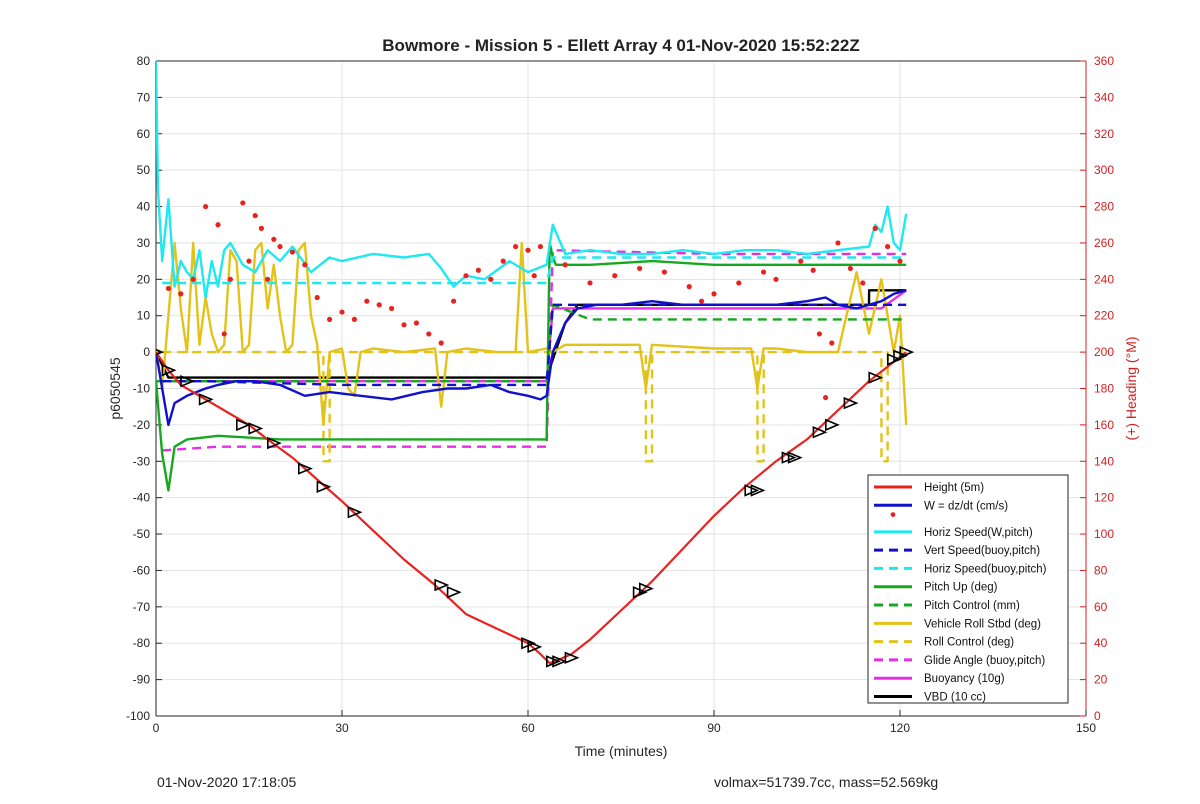  I want to click on y2-tick-label: 120, so click(1104, 498).